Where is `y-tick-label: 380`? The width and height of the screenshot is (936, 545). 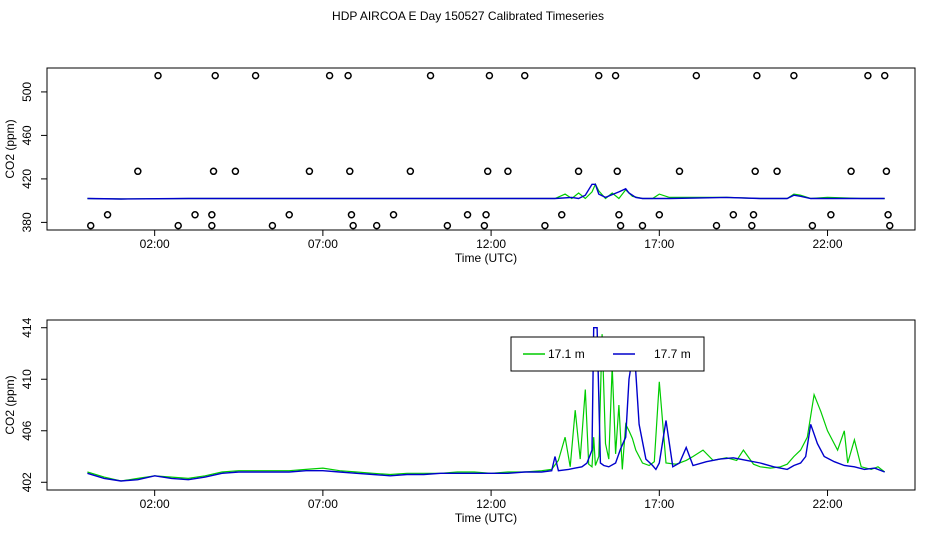
y-tick-label: 380 is located at coordinates (27, 222).